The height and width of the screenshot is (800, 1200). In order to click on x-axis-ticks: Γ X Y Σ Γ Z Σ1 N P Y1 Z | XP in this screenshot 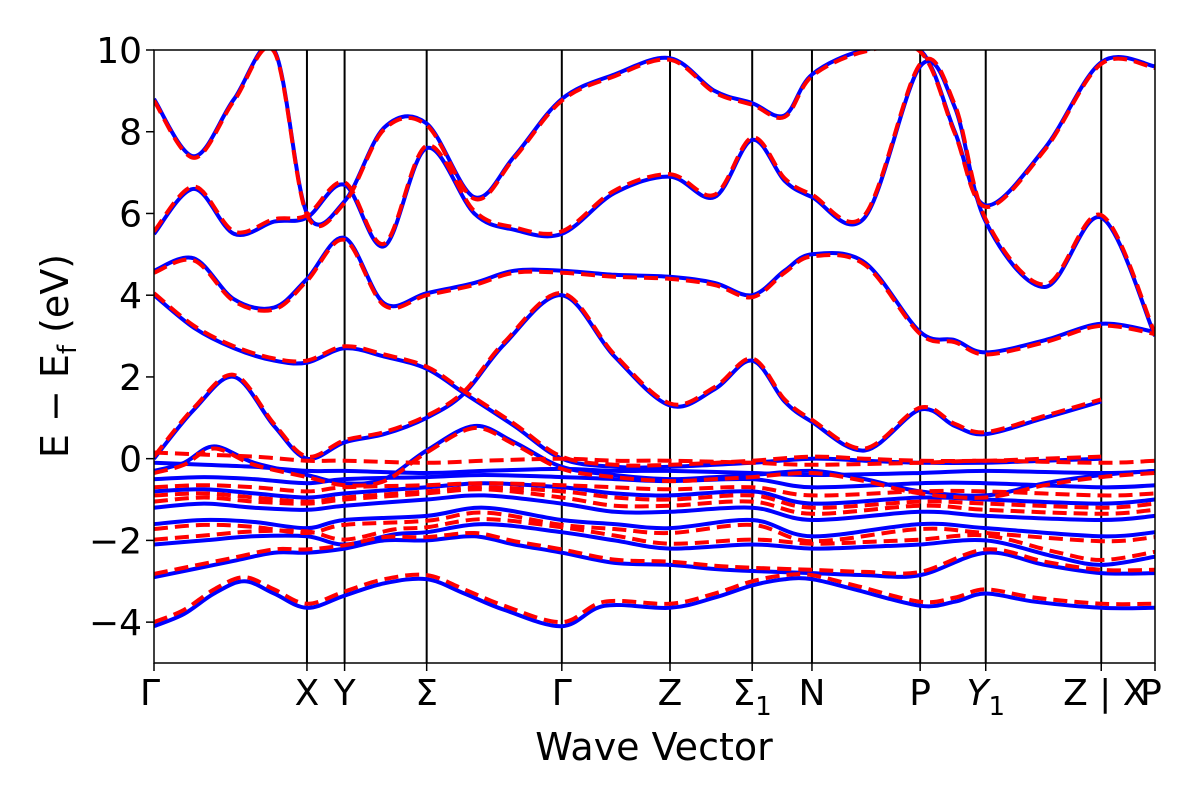, I will do `click(651, 692)`.